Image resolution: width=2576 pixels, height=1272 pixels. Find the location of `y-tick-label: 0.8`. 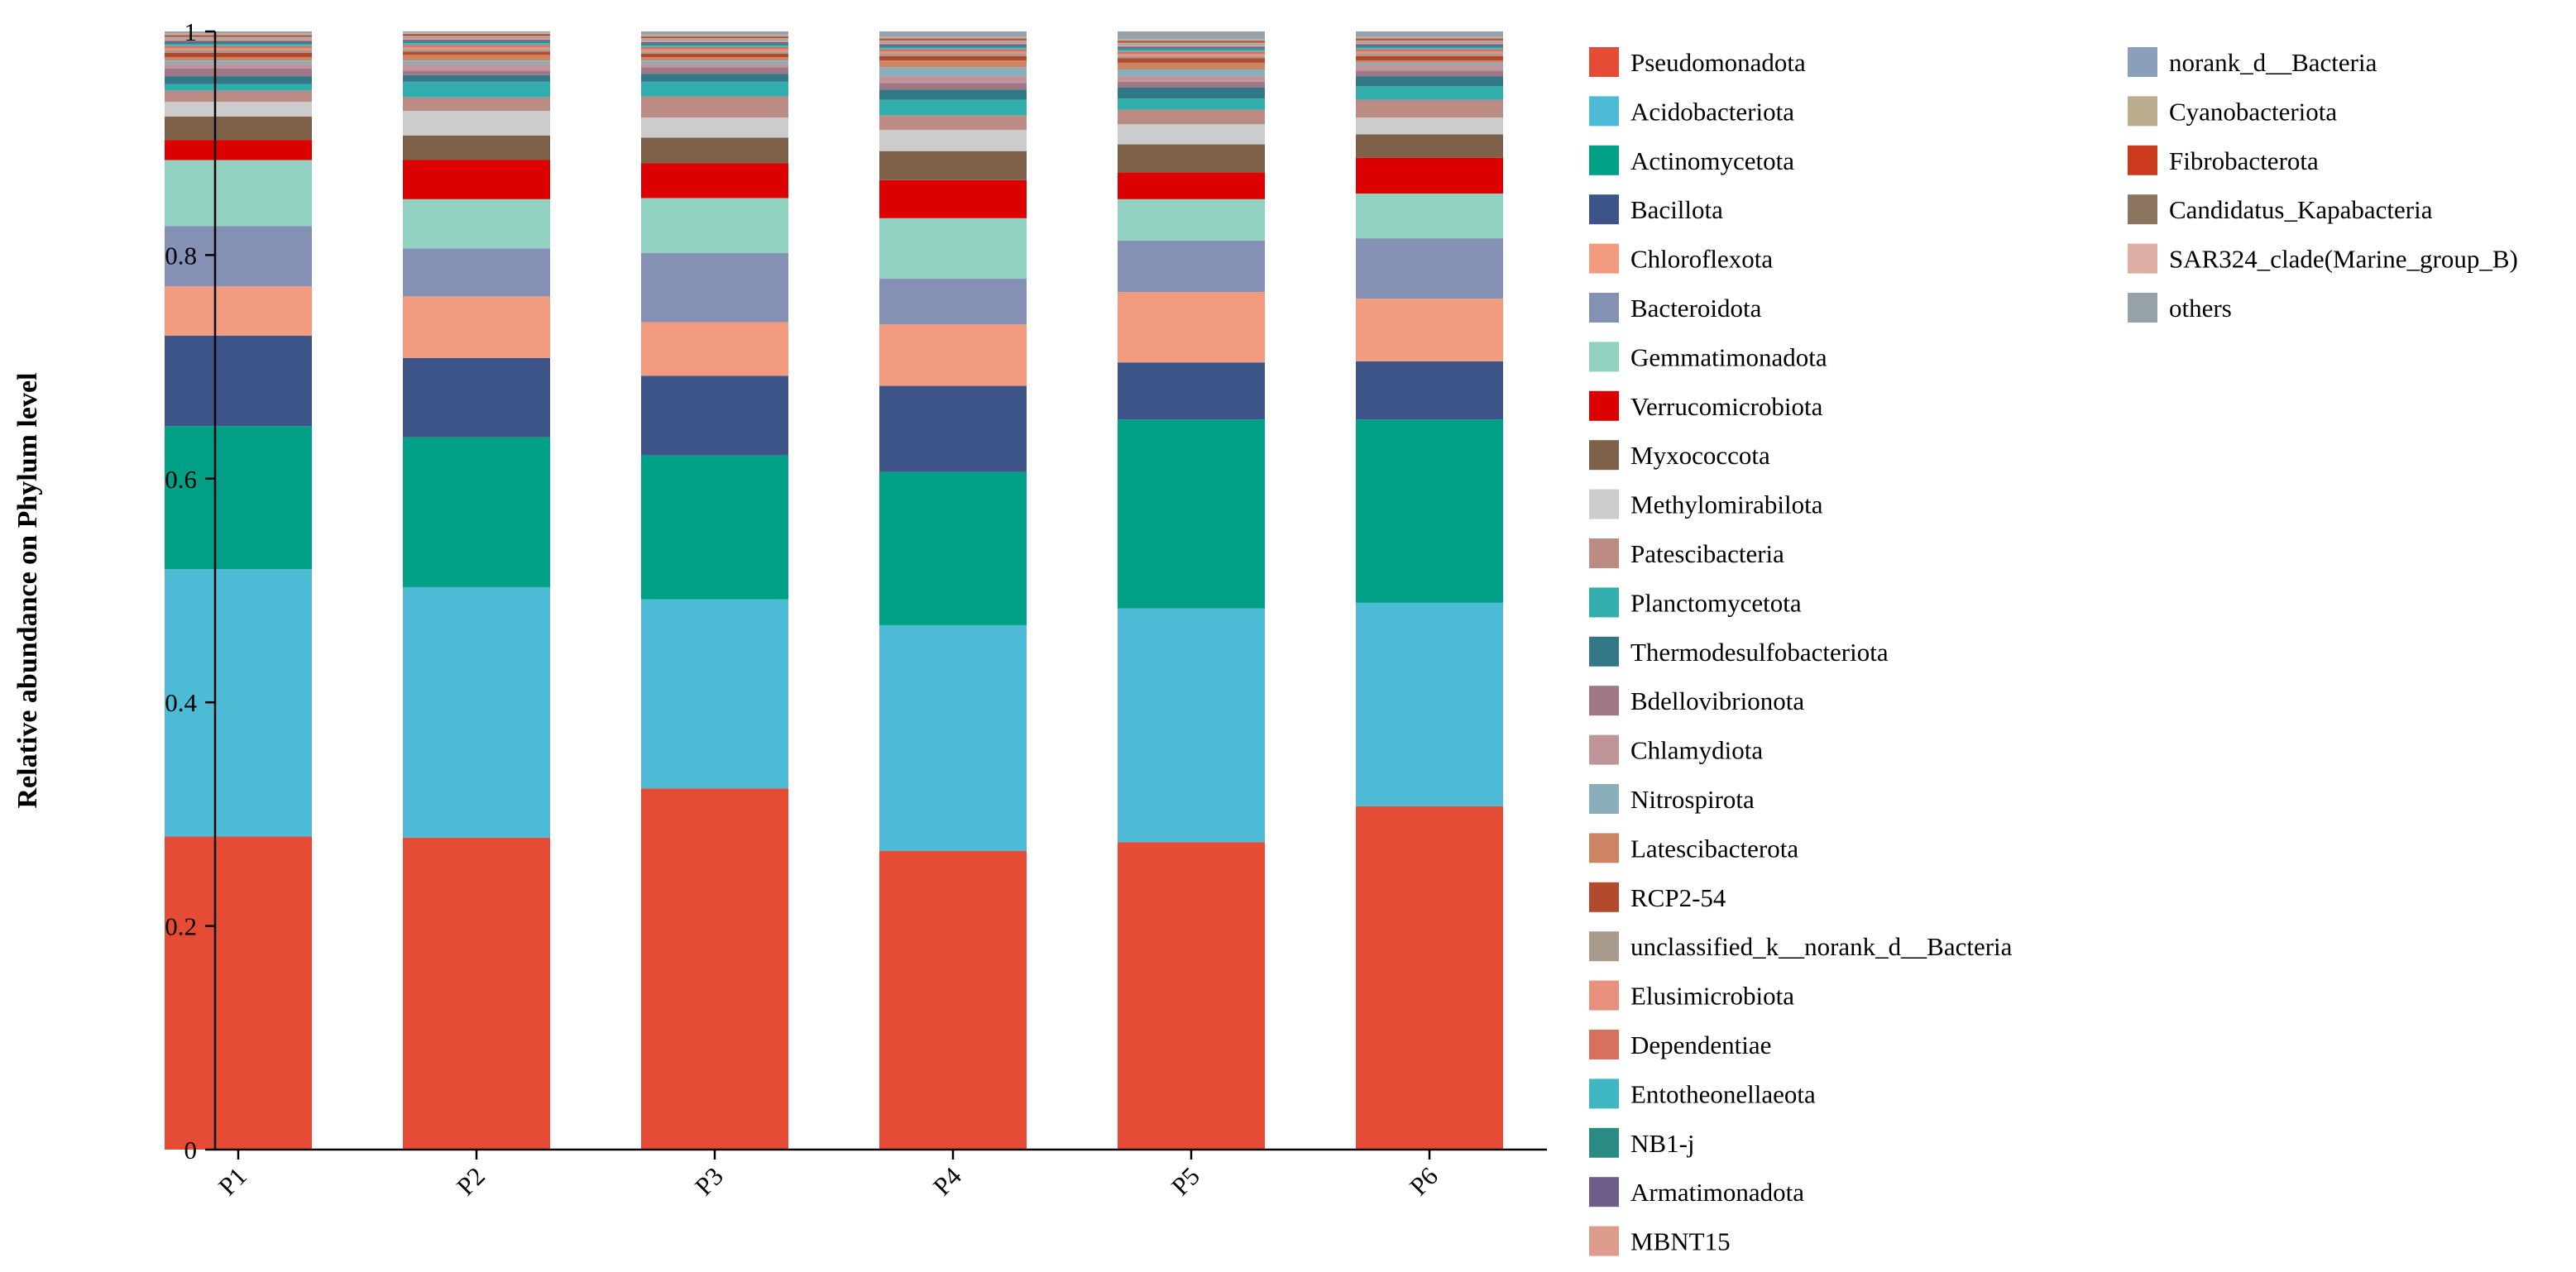

y-tick-label: 0.8 is located at coordinates (181, 255).